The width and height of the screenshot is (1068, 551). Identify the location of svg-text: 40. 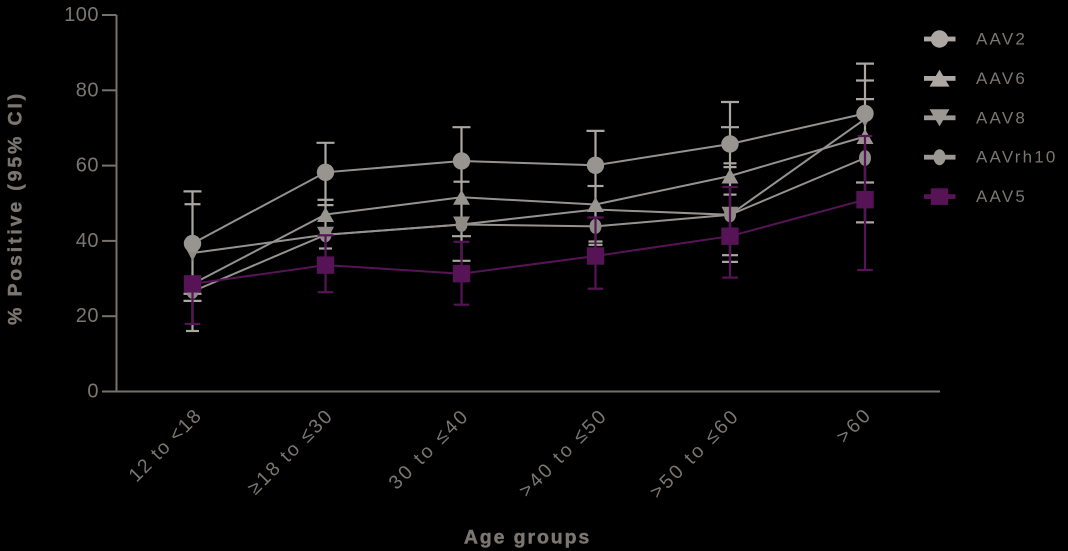
(87, 241).